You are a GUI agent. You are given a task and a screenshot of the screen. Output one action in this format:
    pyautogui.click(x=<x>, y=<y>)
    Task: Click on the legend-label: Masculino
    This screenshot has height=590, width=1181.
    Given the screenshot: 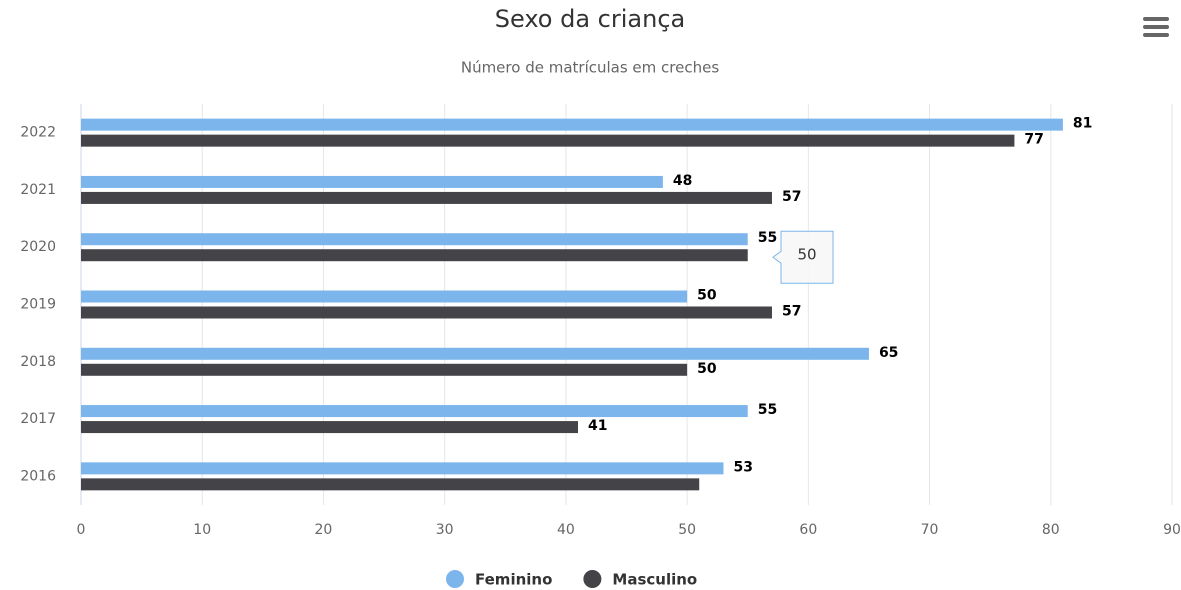 What is the action you would take?
    pyautogui.click(x=654, y=580)
    